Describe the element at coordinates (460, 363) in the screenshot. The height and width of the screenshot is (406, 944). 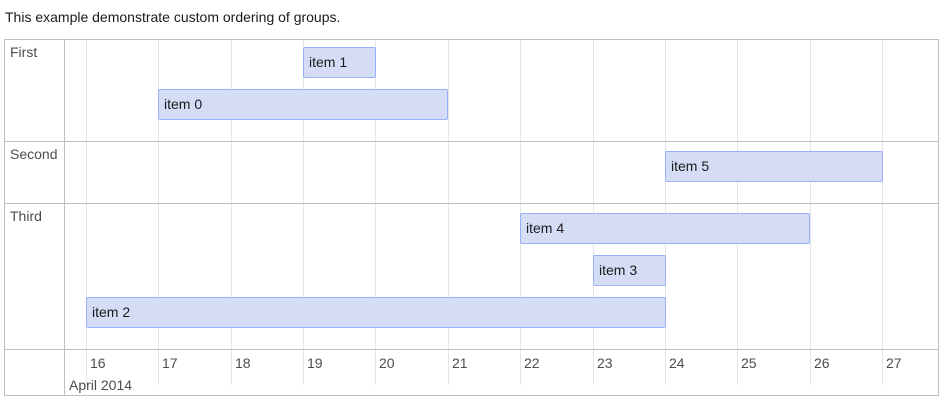
I see `axis-day-label: 21` at that location.